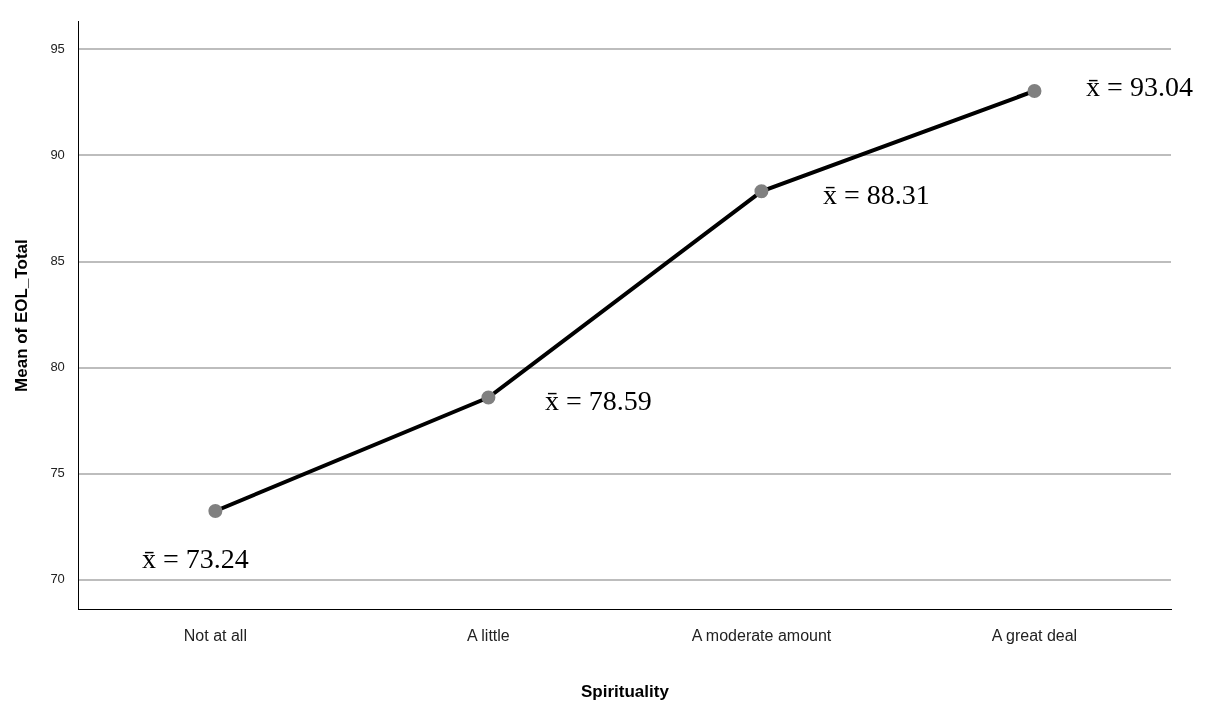 This screenshot has height=717, width=1221. Describe the element at coordinates (57, 155) in the screenshot. I see `y-tick-label: 90` at that location.